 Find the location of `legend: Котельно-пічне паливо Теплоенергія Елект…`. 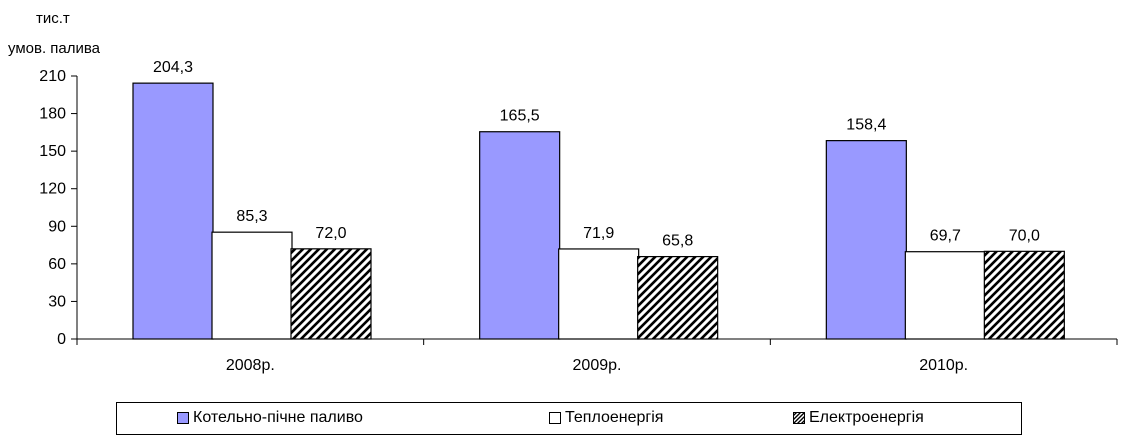

legend: Котельно-пічне паливо Теплоенергія Елект… is located at coordinates (569, 418).